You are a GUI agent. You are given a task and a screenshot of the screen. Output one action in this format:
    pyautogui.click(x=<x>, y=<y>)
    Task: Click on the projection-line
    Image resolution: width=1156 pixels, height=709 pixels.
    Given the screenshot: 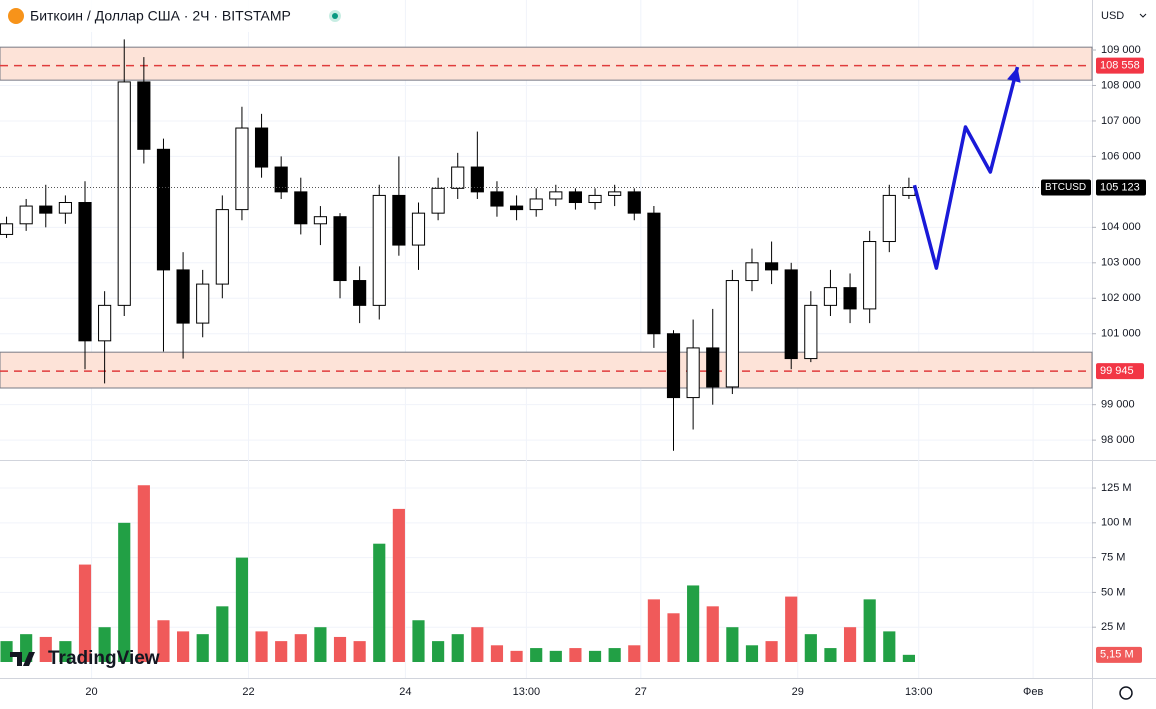 What is the action you would take?
    pyautogui.click(x=966, y=168)
    